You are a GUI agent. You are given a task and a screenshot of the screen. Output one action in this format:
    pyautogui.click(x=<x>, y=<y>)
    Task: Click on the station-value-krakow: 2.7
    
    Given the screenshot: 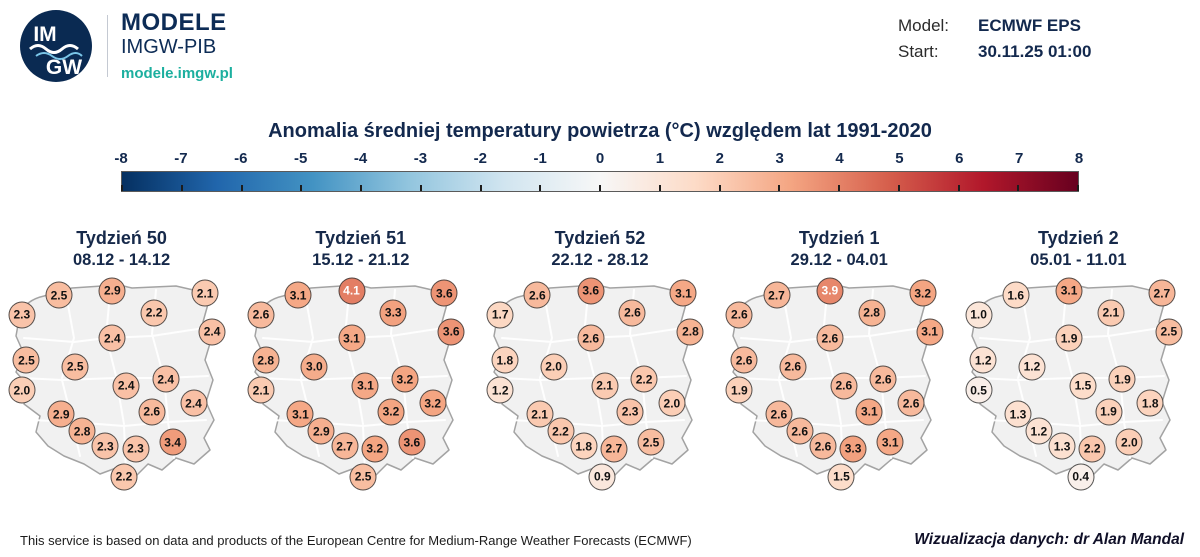 What is the action you would take?
    pyautogui.click(x=614, y=449)
    